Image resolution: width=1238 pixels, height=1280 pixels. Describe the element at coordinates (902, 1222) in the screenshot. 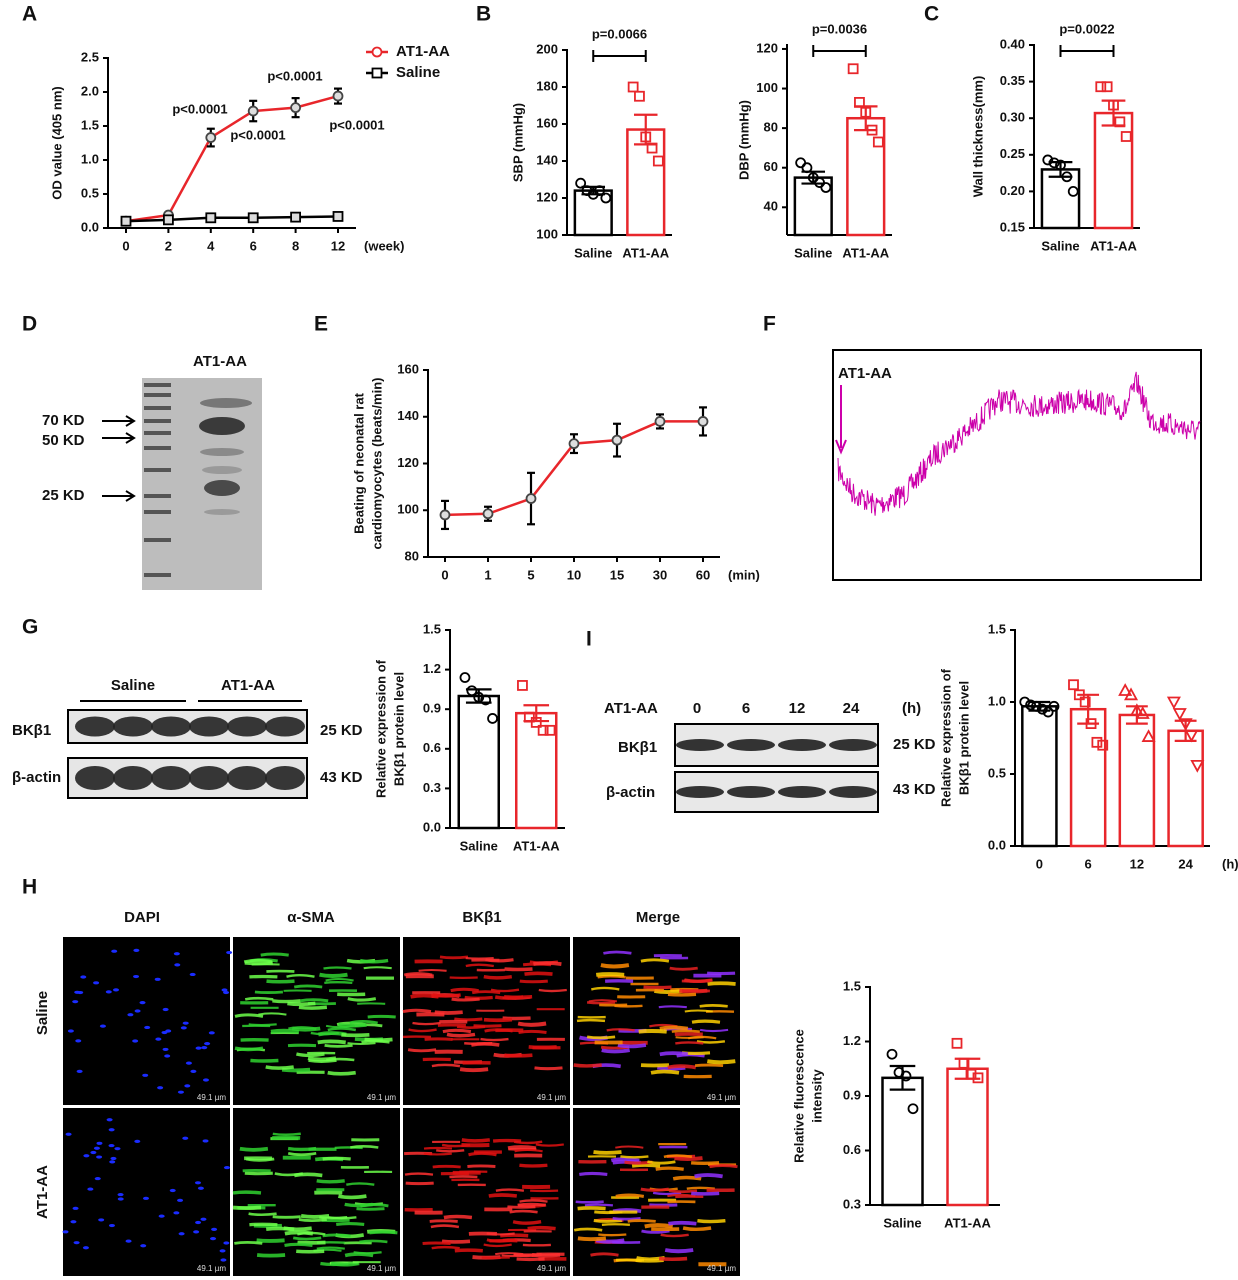

I see `x-tick-label: Saline` at that location.